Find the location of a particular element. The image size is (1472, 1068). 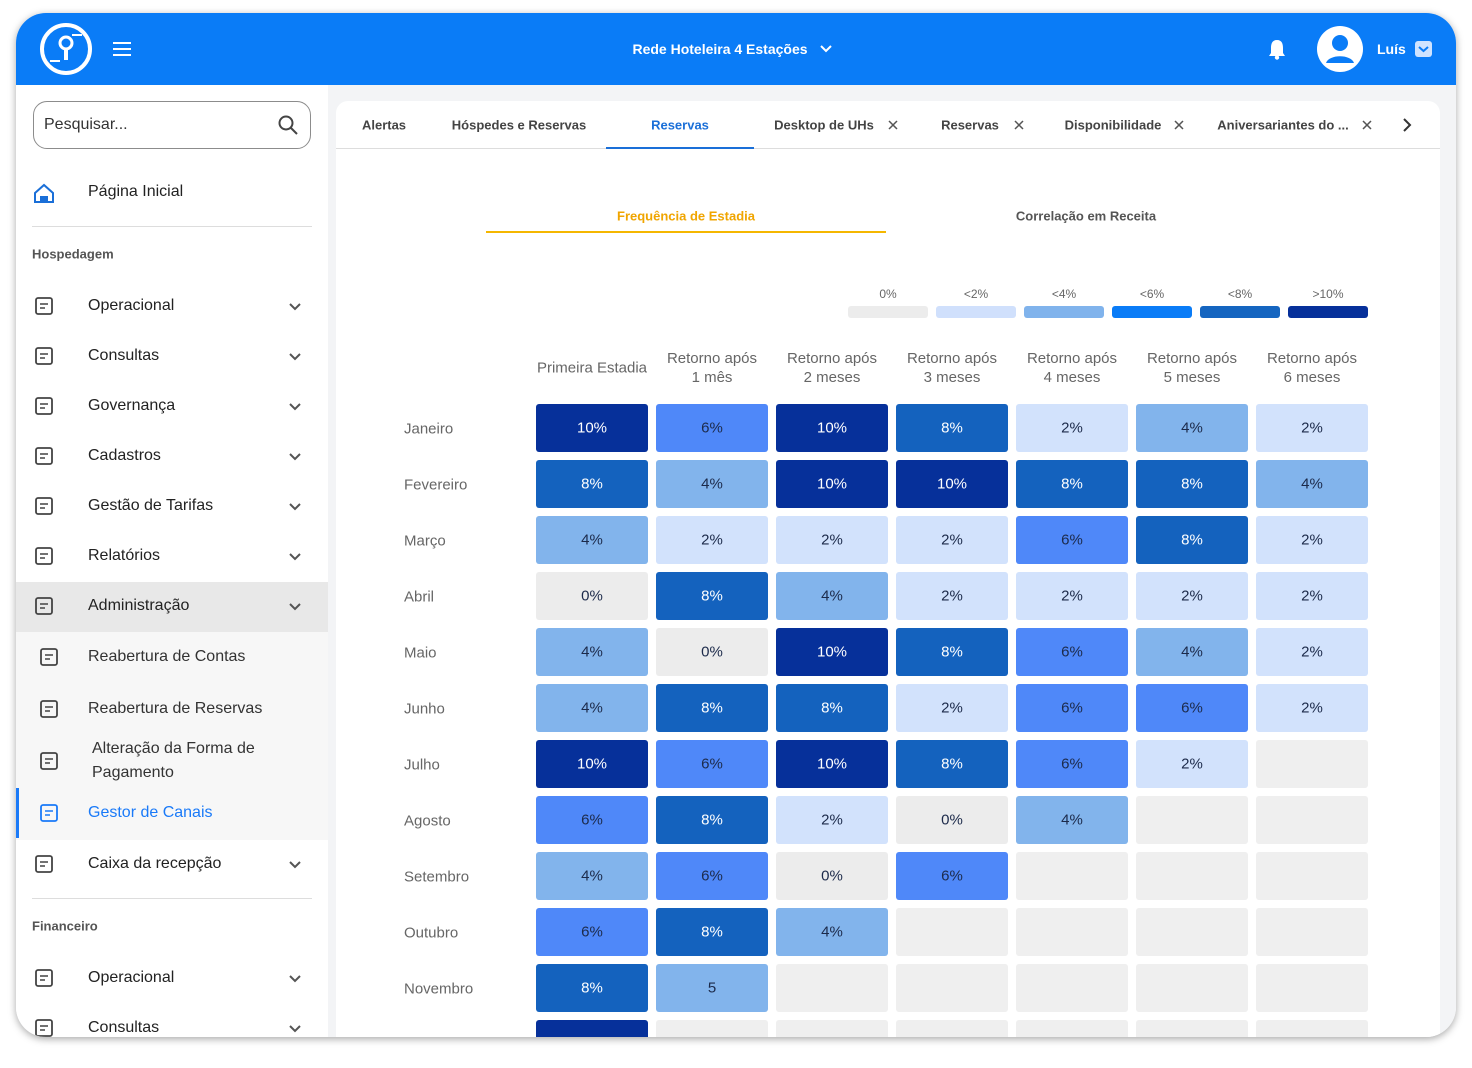

user-dropdown is located at coordinates (1424, 49).